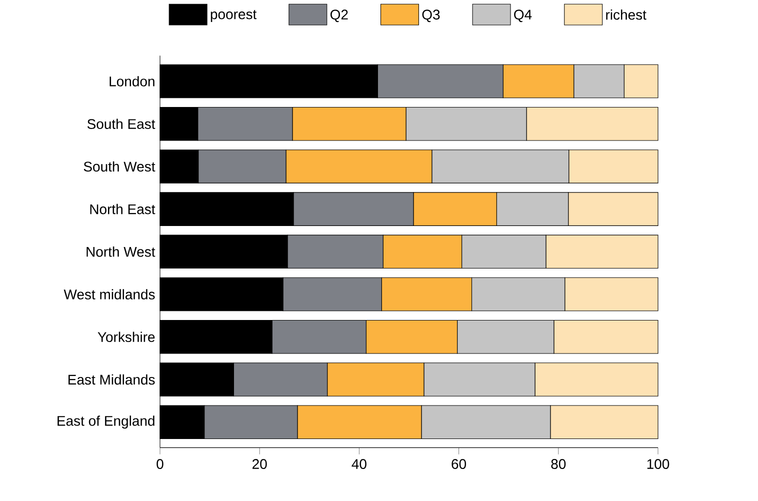 The image size is (758, 501). I want to click on y-tick-label: North West, so click(121, 251).